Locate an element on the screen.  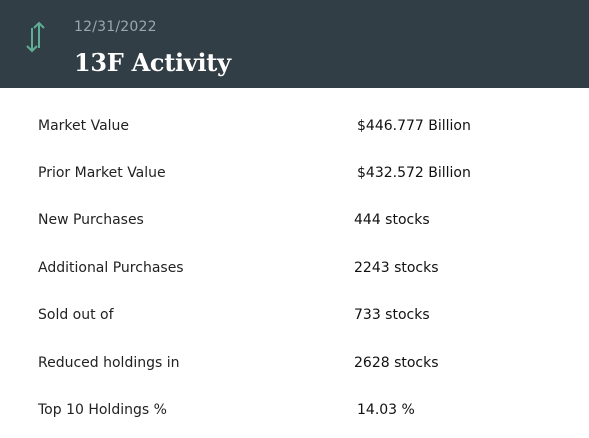
row-top-10-holdings: Top 10 Holdings % 14.03 % is located at coordinates (294, 409).